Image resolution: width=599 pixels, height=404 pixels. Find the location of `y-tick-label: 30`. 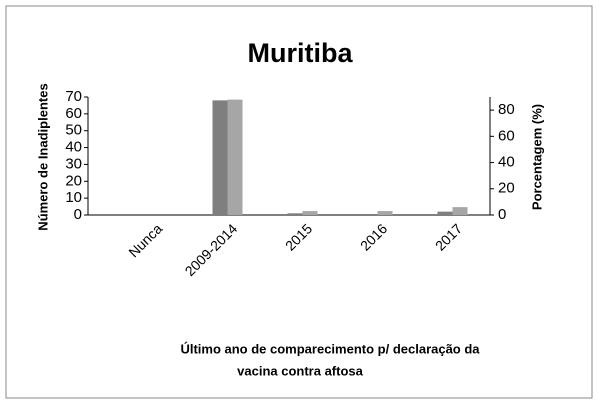

y-tick-label: 30 is located at coordinates (73, 163).